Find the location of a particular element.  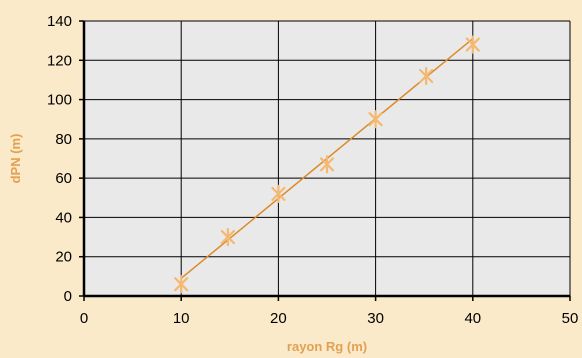

x-tick-labels: 0 10 20 30 40 50 is located at coordinates (329, 318).